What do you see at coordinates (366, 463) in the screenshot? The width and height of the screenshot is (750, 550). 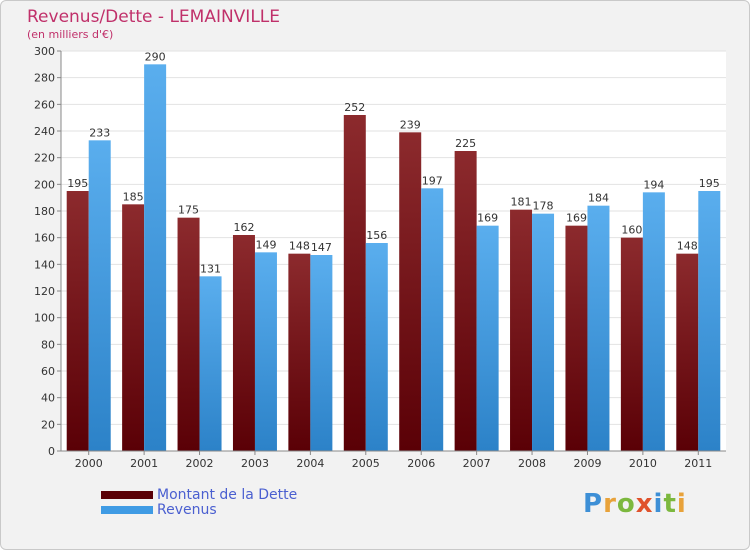 I see `x-tick-label: 2005` at bounding box center [366, 463].